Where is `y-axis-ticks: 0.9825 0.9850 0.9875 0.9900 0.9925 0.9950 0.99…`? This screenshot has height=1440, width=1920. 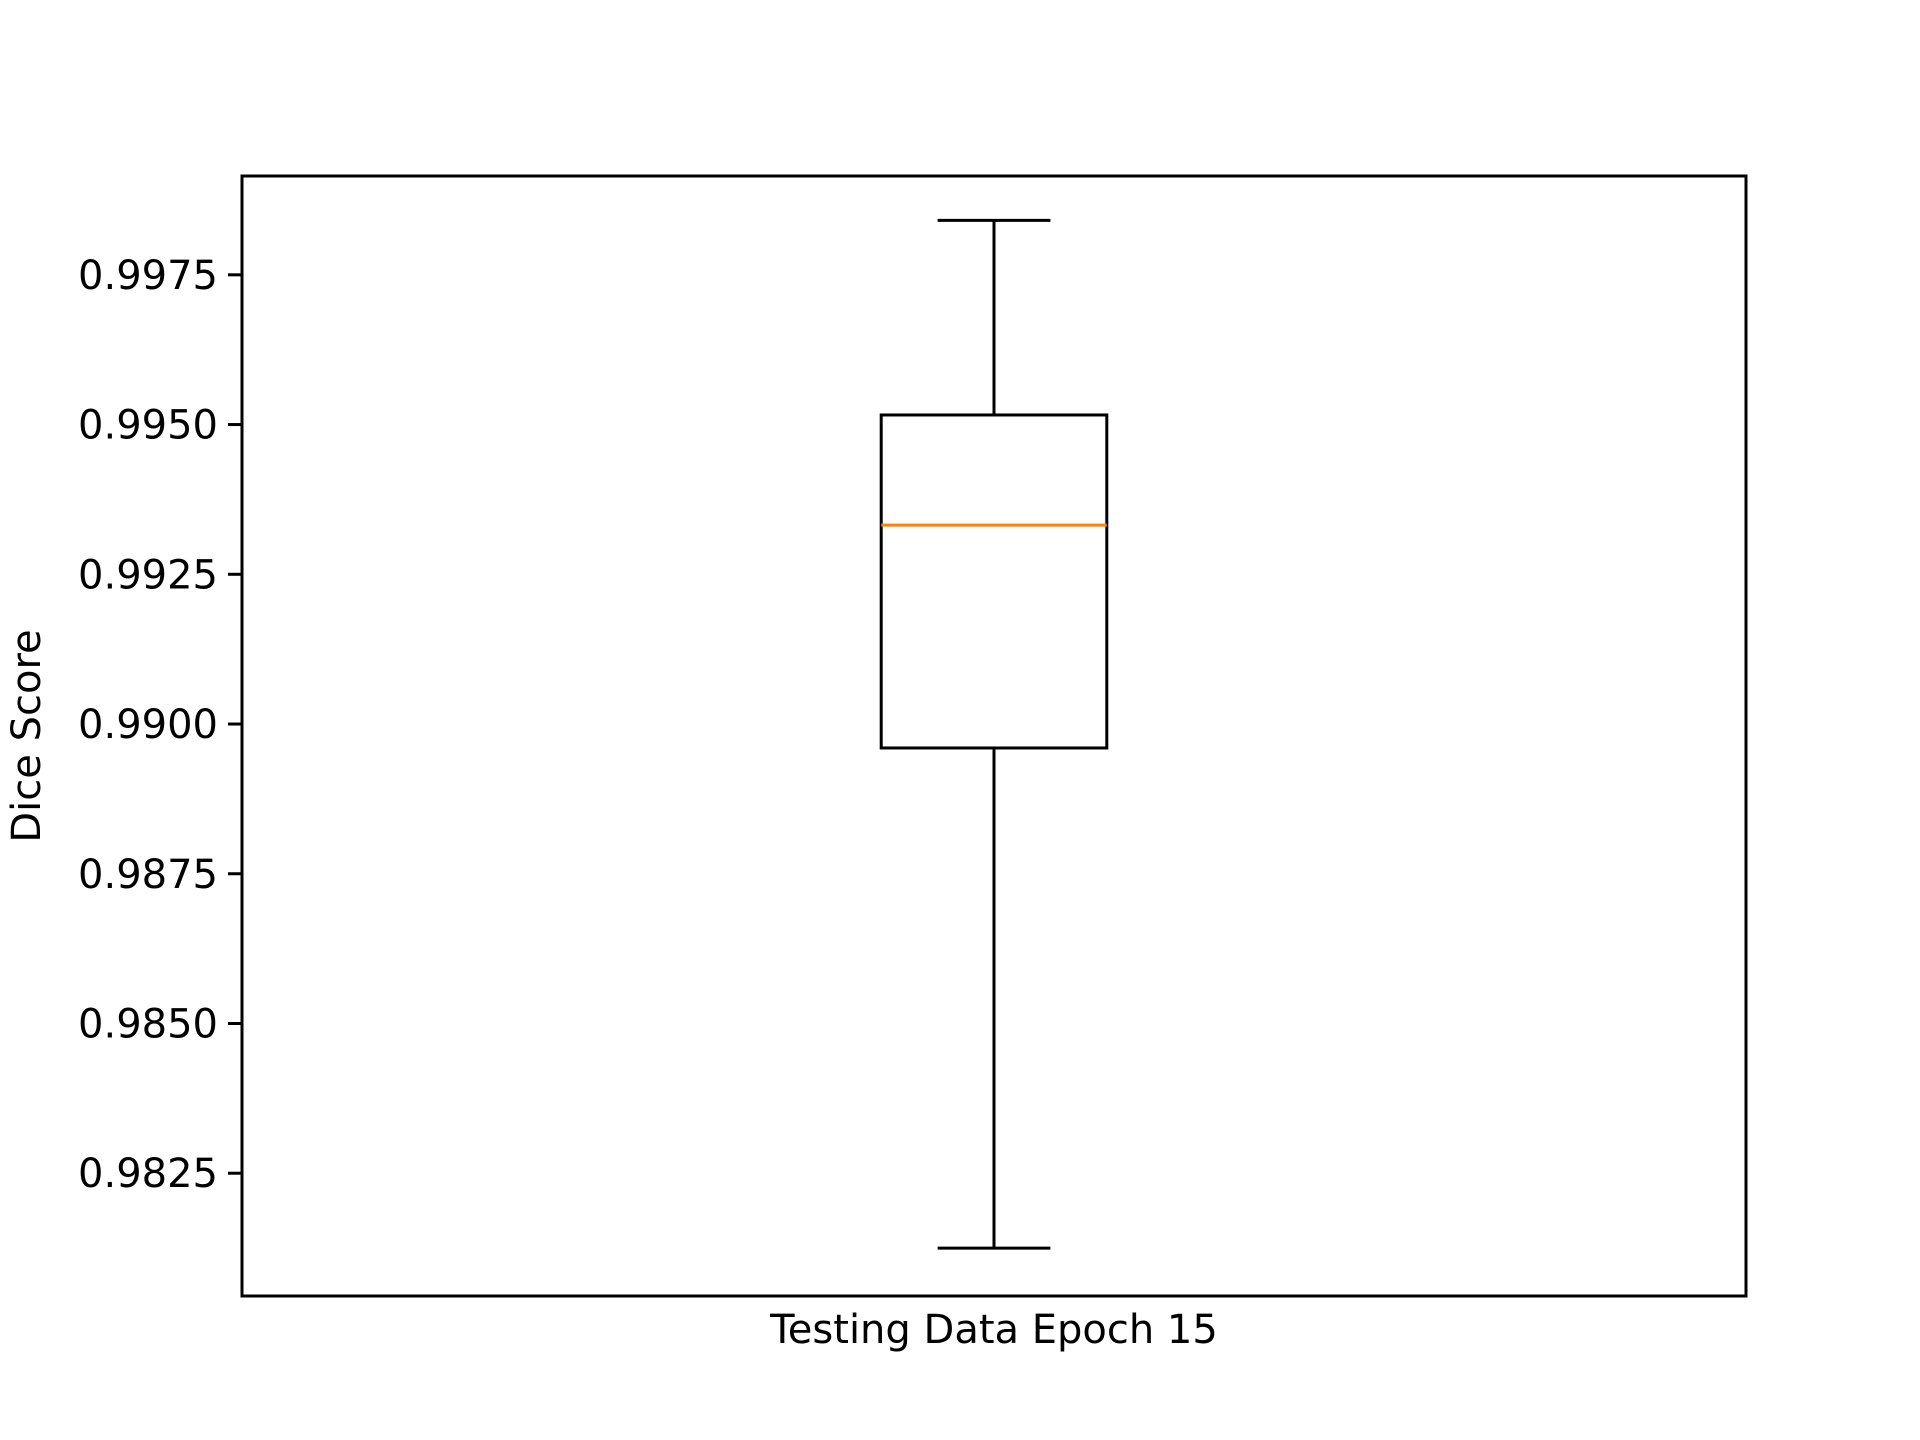
y-axis-ticks: 0.9825 0.9850 0.9875 0.9900 0.9925 0.9950 0.99… is located at coordinates (160, 725).